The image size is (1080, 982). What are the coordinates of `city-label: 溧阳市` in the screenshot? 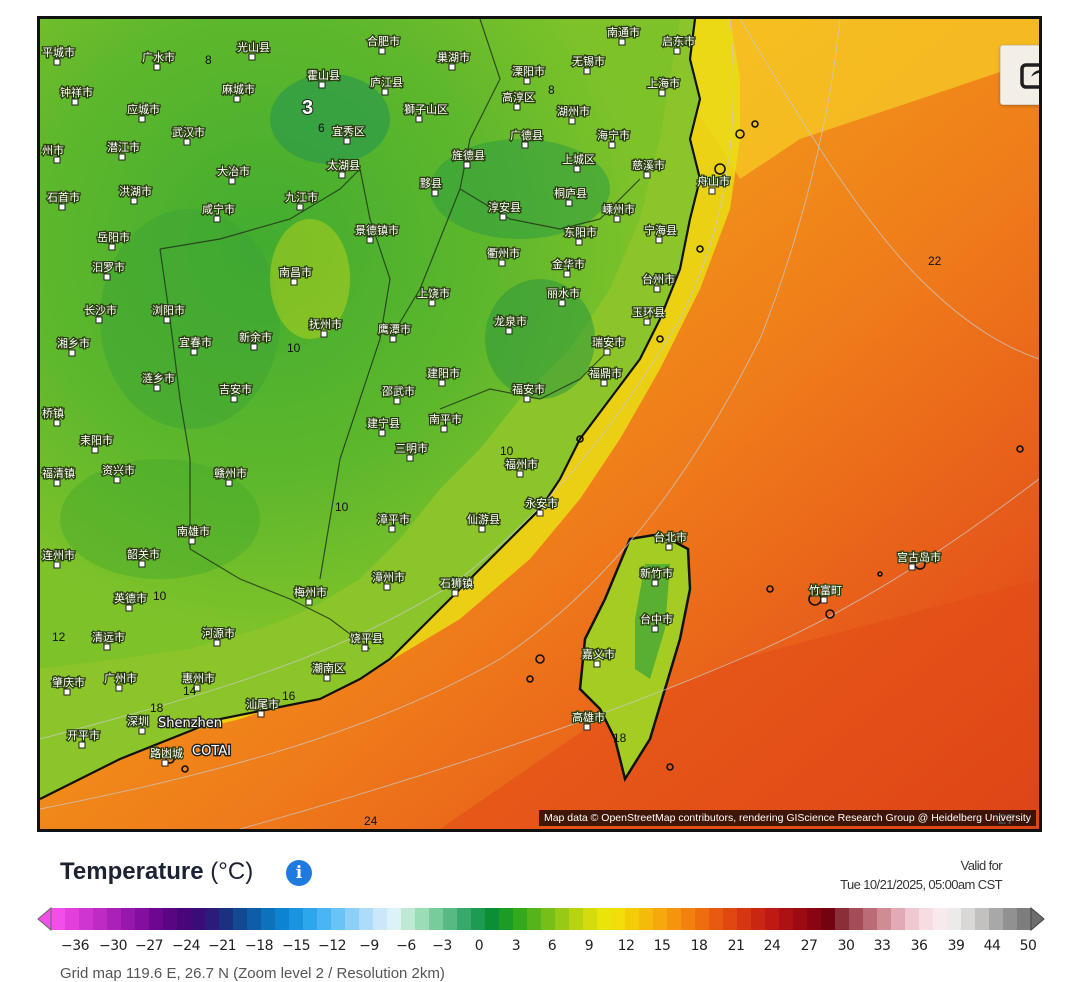 It's located at (528, 71).